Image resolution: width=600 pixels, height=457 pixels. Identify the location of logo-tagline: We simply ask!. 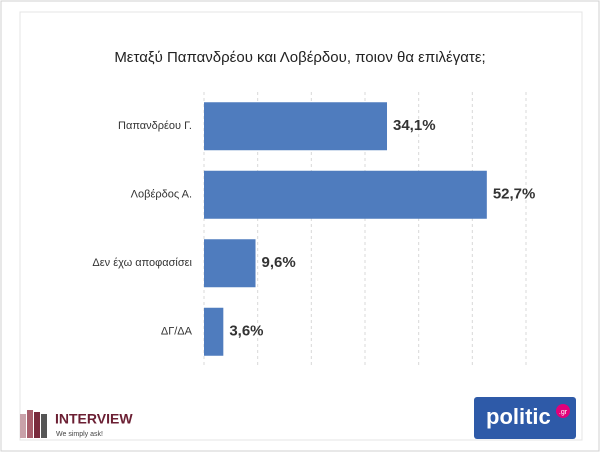
(79, 434).